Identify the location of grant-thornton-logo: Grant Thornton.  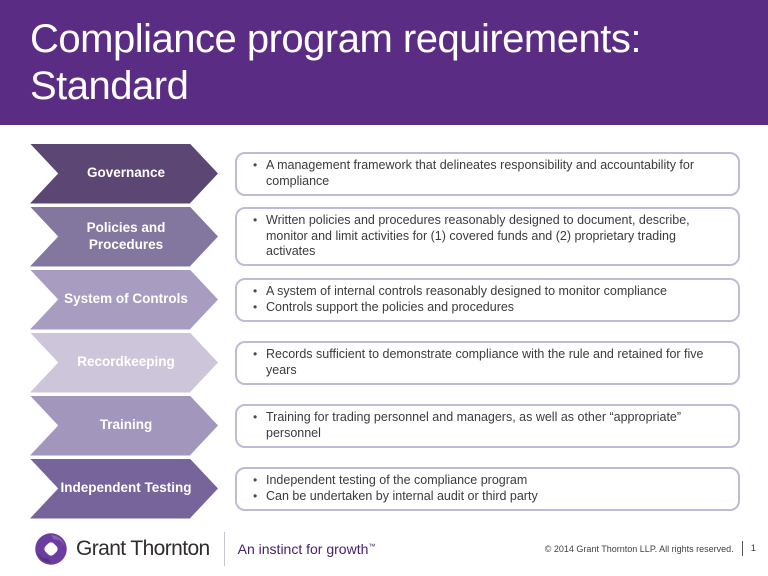
(121, 549).